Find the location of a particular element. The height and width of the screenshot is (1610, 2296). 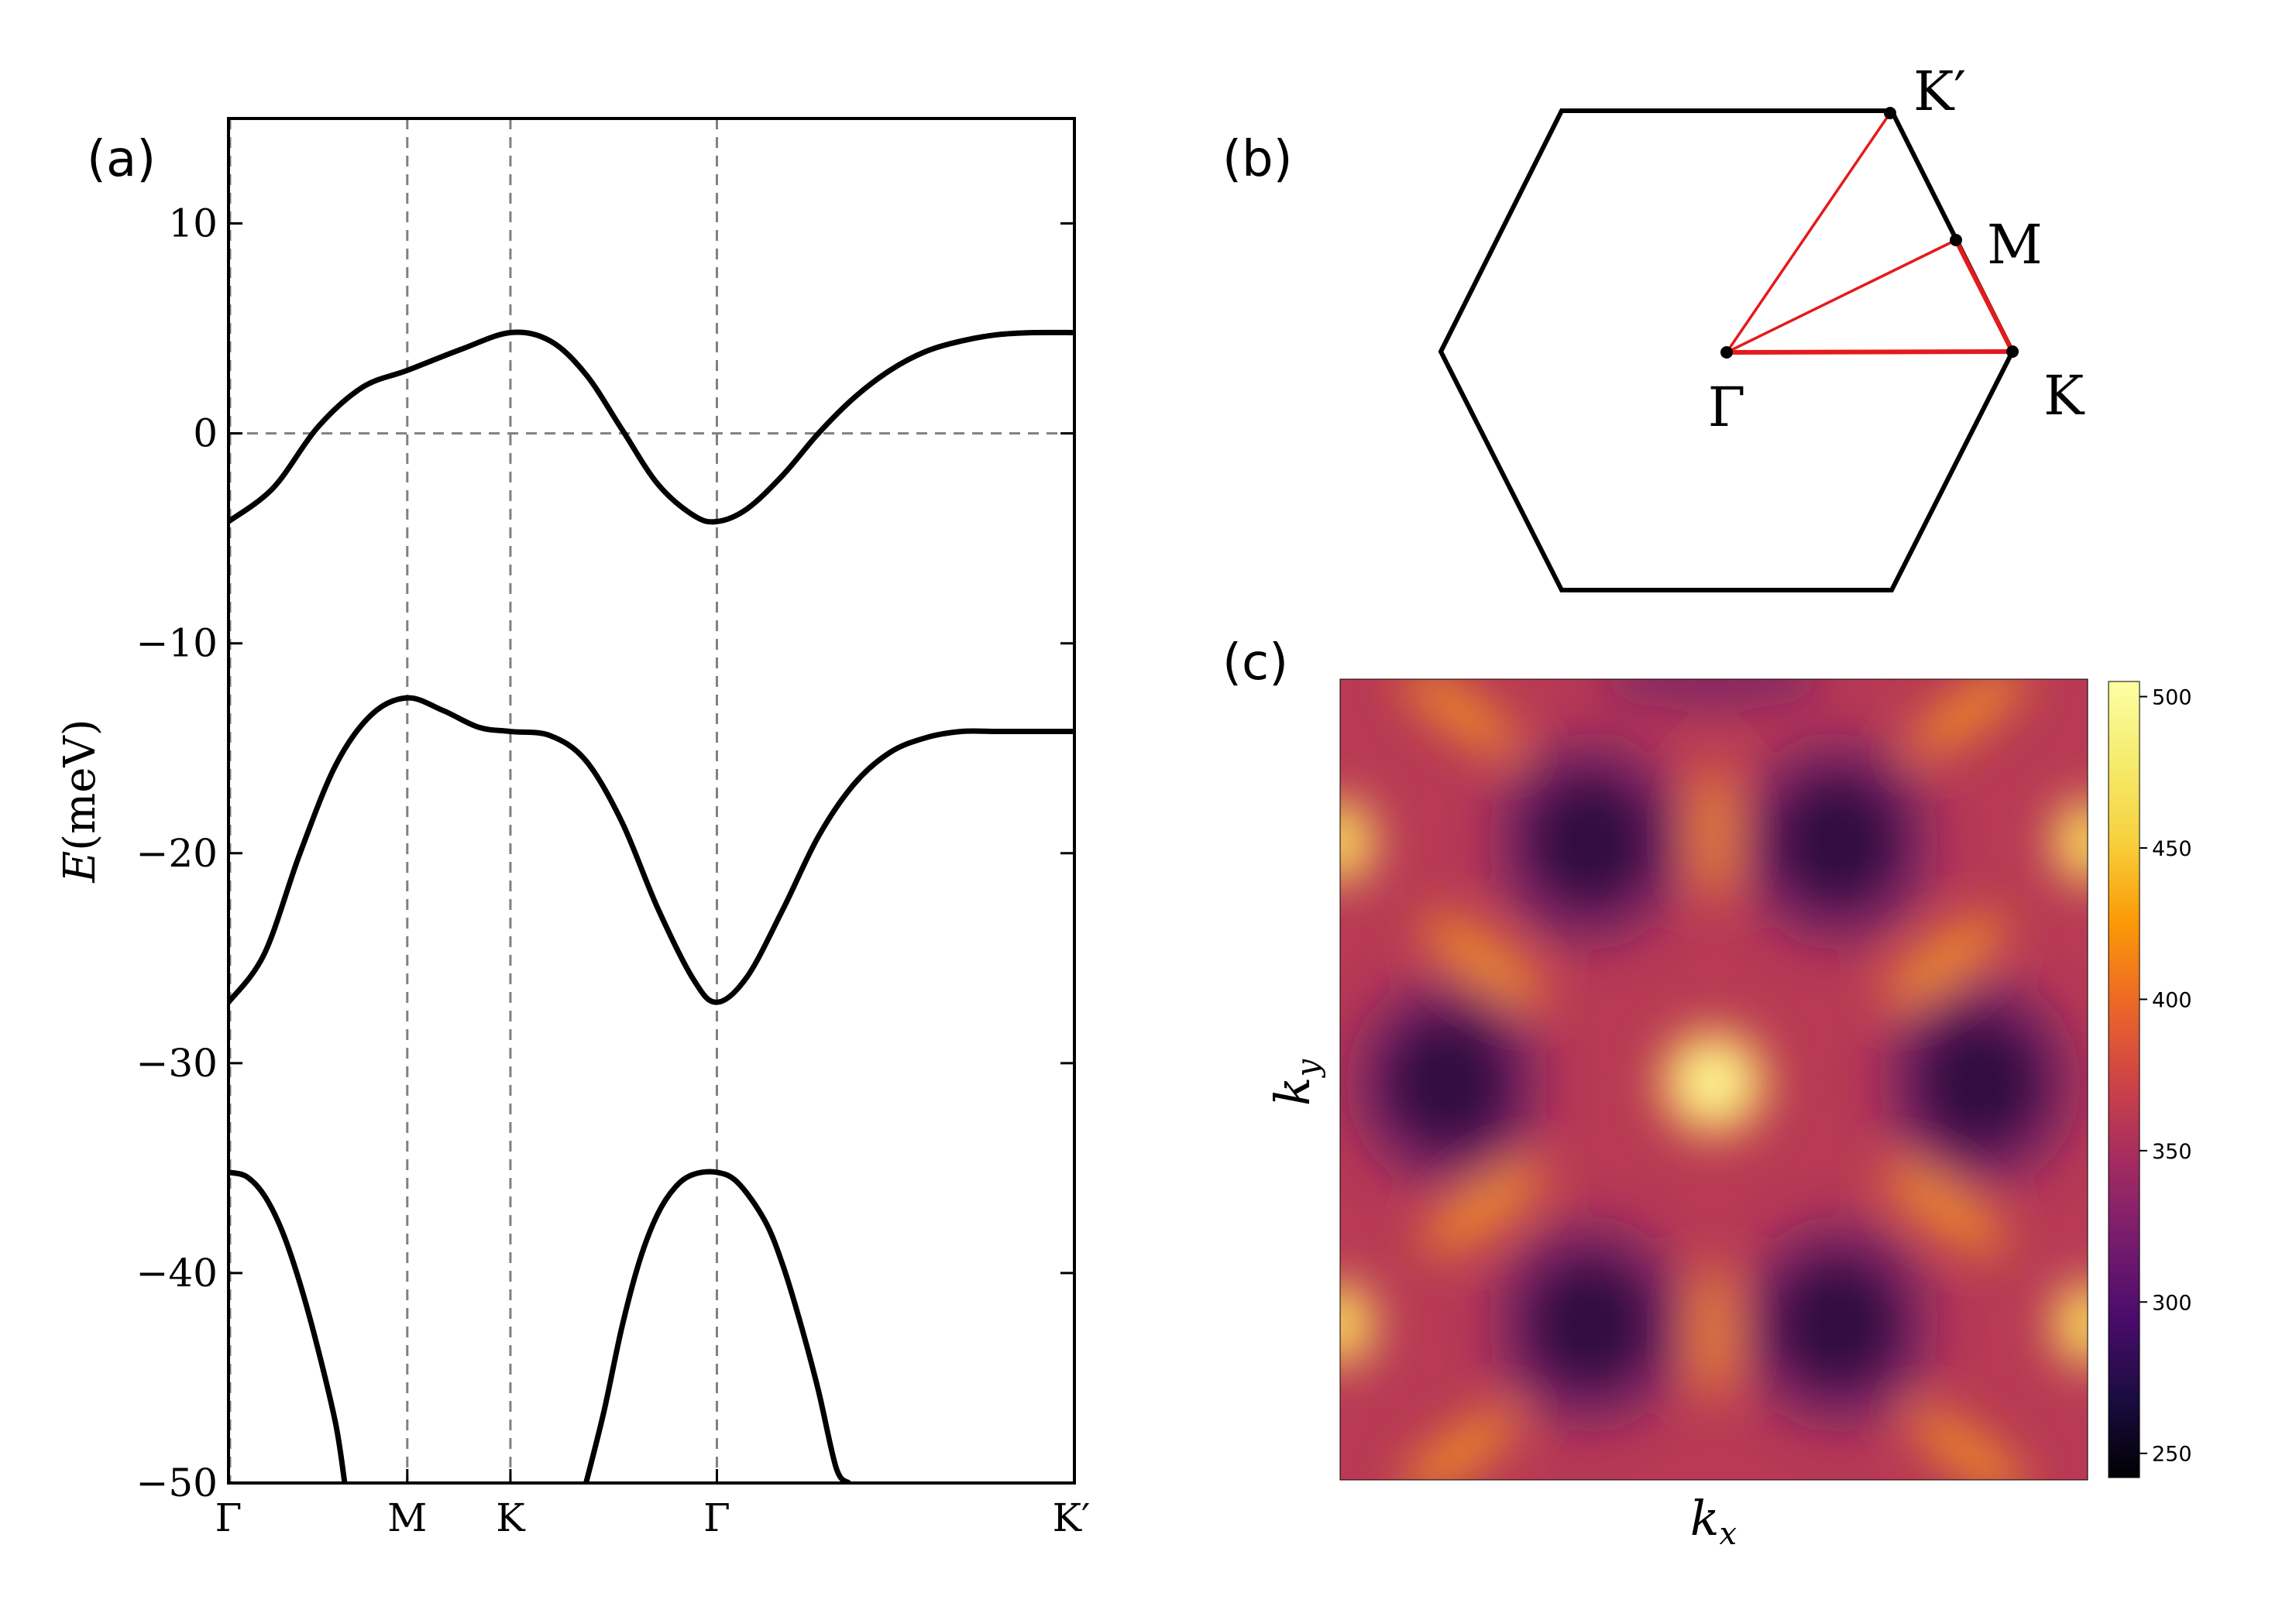

x-tick-label: K′ is located at coordinates (1072, 1517).